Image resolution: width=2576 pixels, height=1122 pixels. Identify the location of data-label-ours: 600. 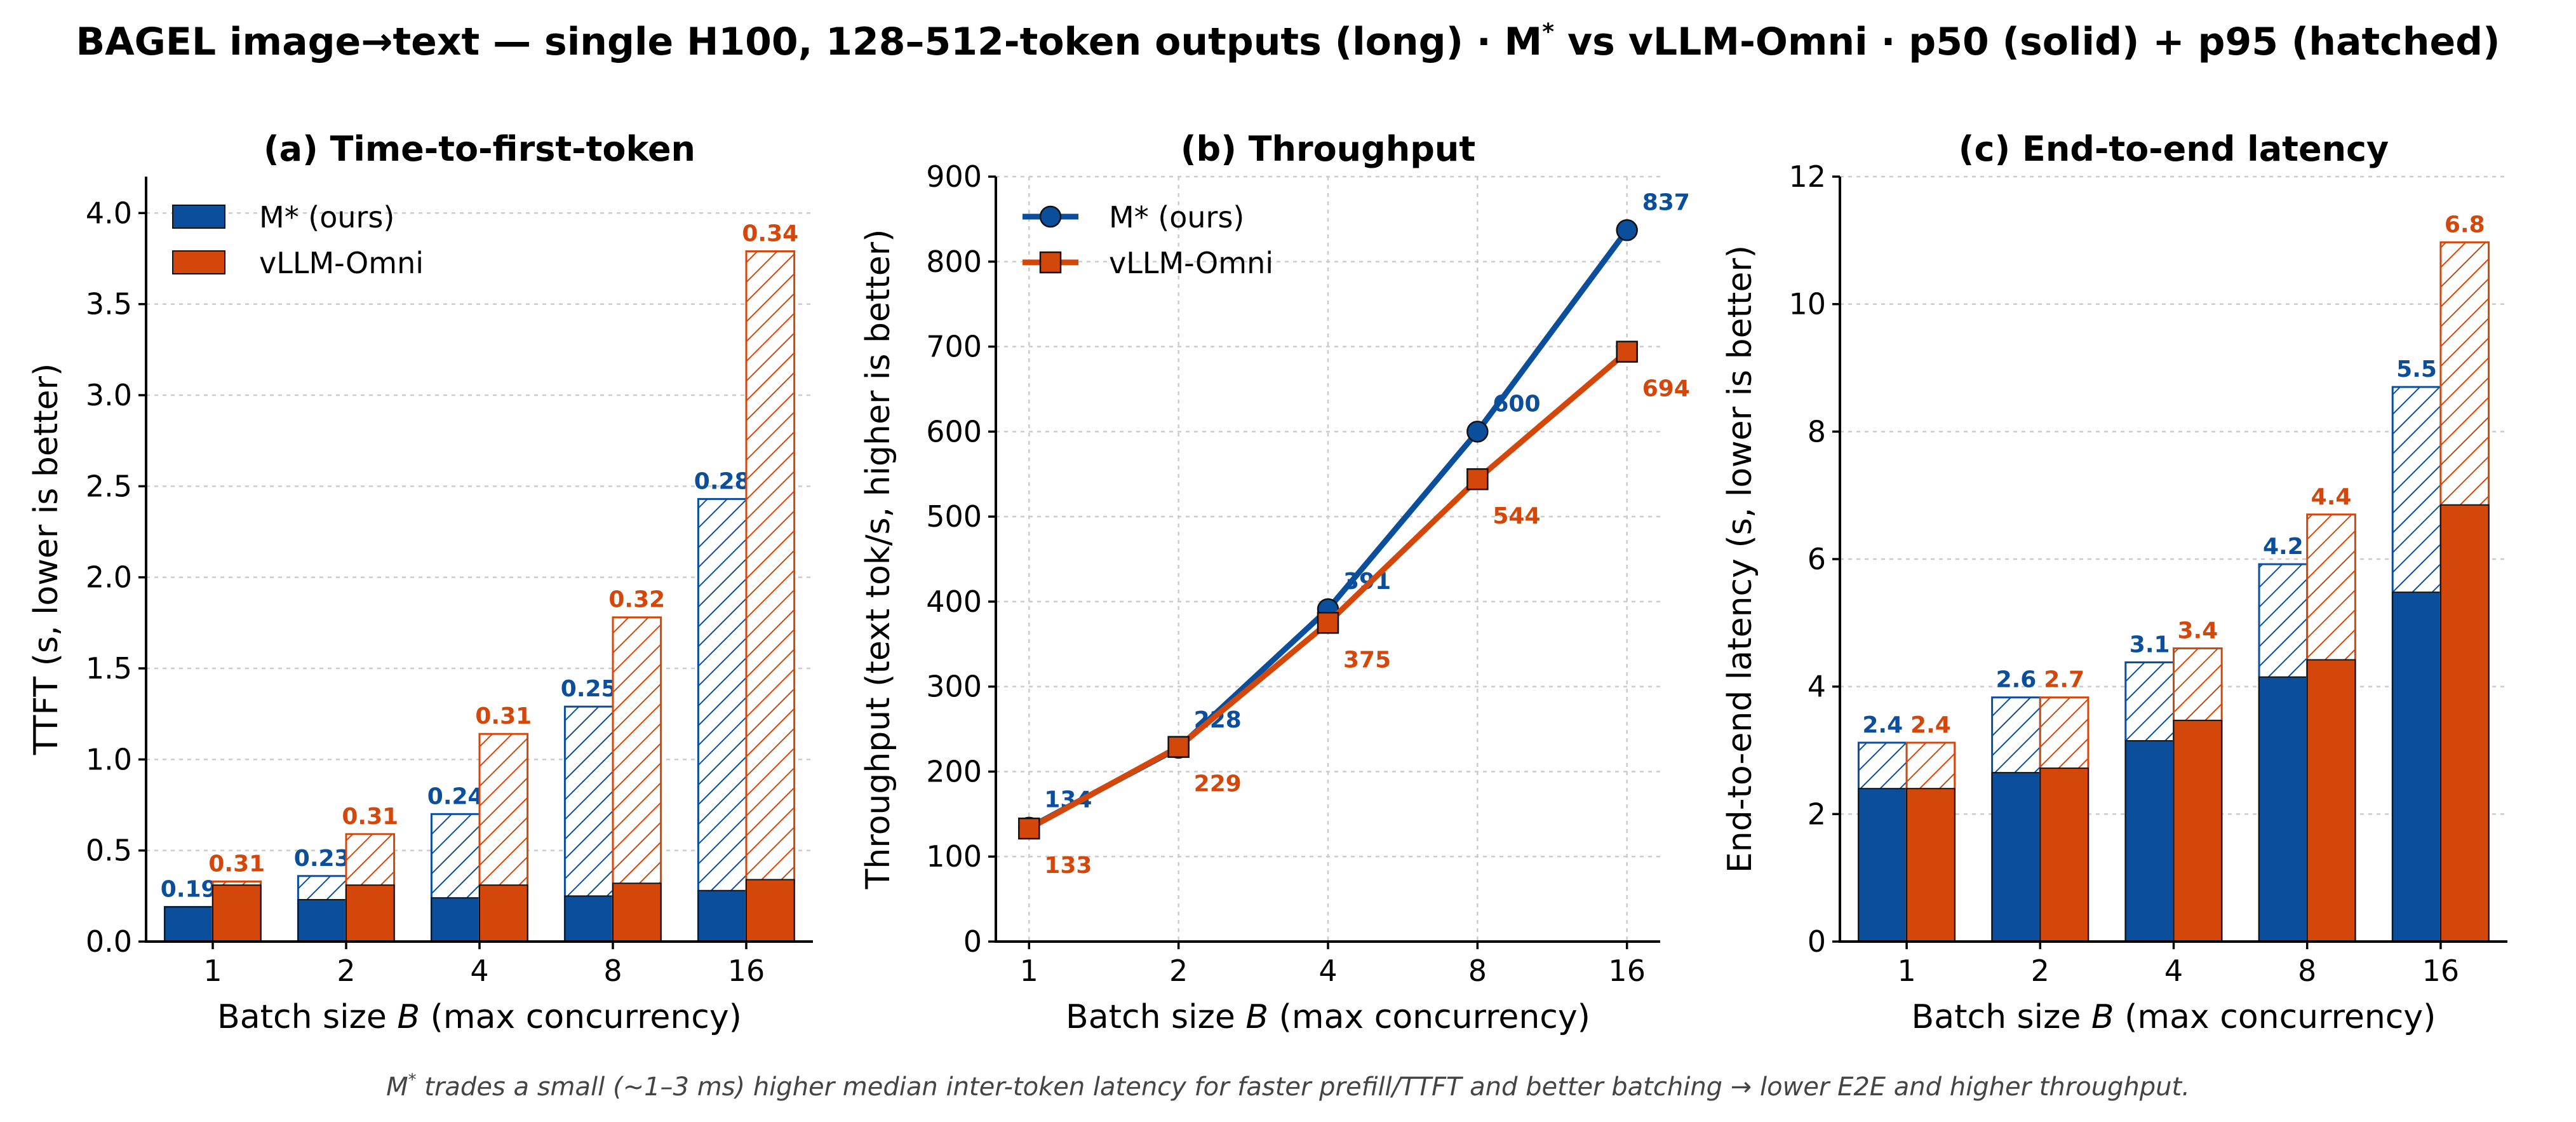
(1516, 404).